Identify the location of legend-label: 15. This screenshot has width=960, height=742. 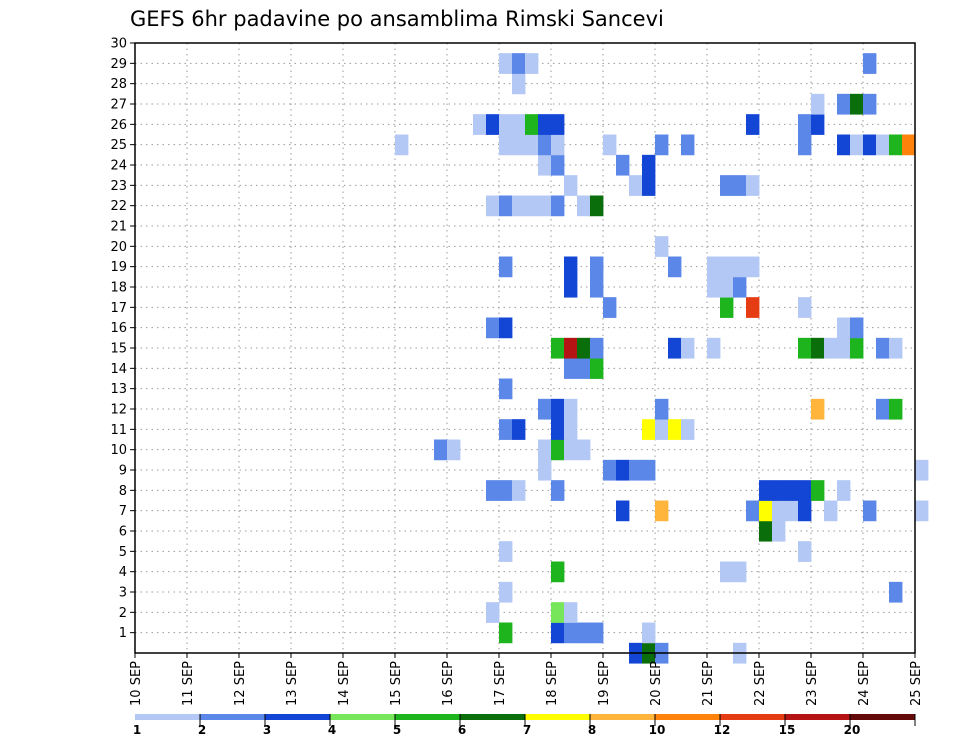
(787, 730).